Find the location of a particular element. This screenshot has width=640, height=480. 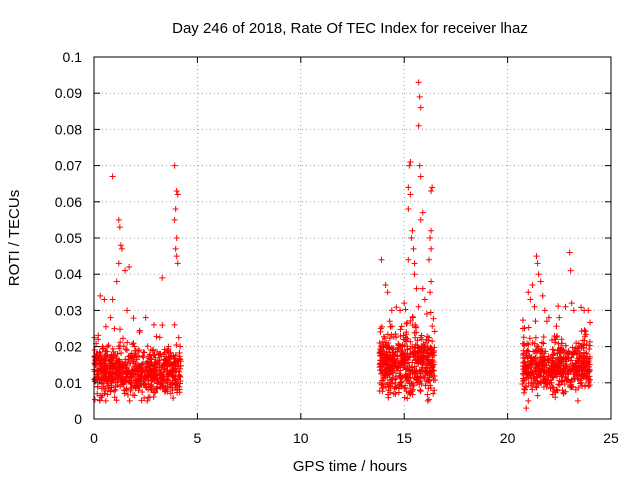

y-tick-label: 0.1 is located at coordinates (73, 57).